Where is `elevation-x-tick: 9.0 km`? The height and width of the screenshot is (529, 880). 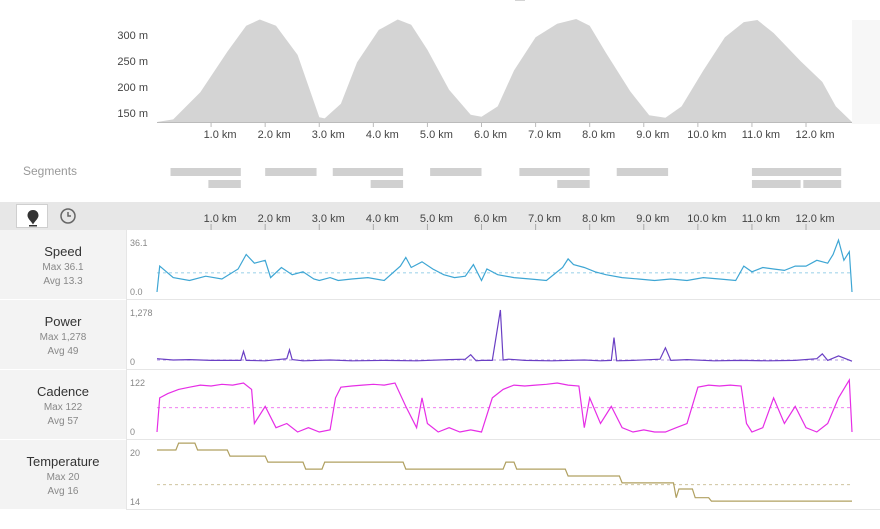
elevation-x-tick: 9.0 km is located at coordinates (652, 135).